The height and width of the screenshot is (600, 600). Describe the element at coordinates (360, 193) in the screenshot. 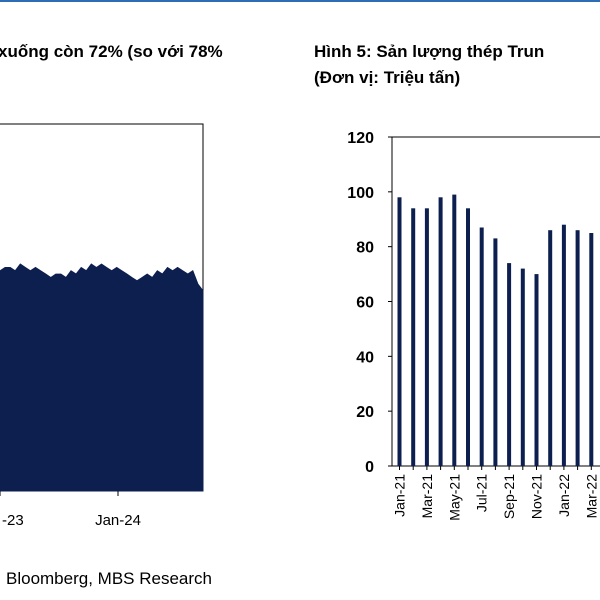

I see `right-y-tick-label: 100` at that location.